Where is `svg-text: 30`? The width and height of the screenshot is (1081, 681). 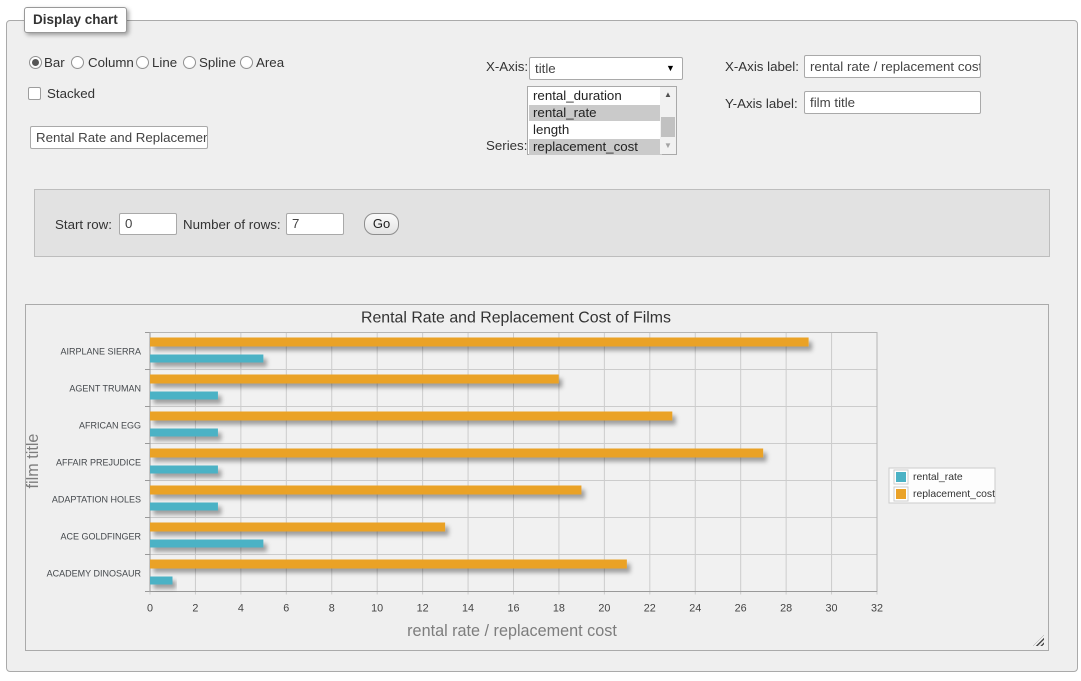 svg-text: 30 is located at coordinates (832, 608).